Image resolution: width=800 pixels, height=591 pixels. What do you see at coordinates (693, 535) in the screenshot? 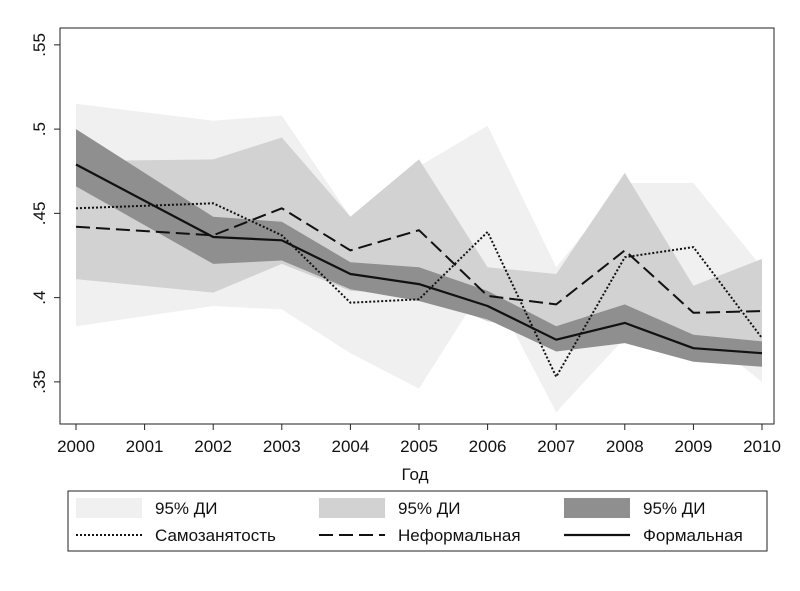
I see `legend-label-formal: Формальная` at bounding box center [693, 535].